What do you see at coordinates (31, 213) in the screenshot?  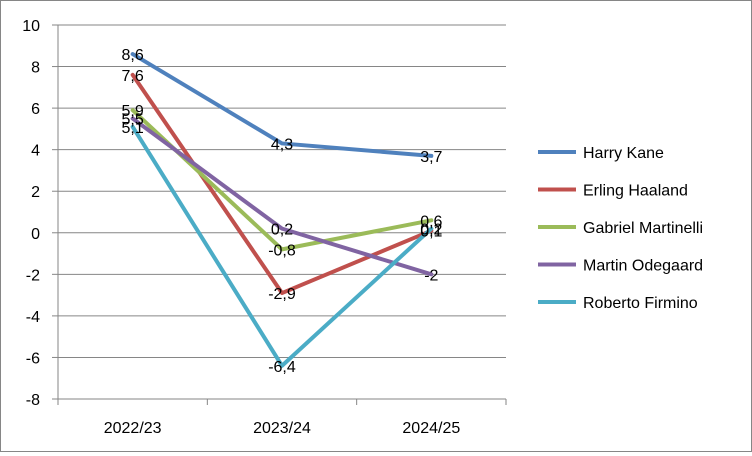 I see `y-axis-tick-labels: 10 8 6 4 2 0 -2 -4 -6 -8` at bounding box center [31, 213].